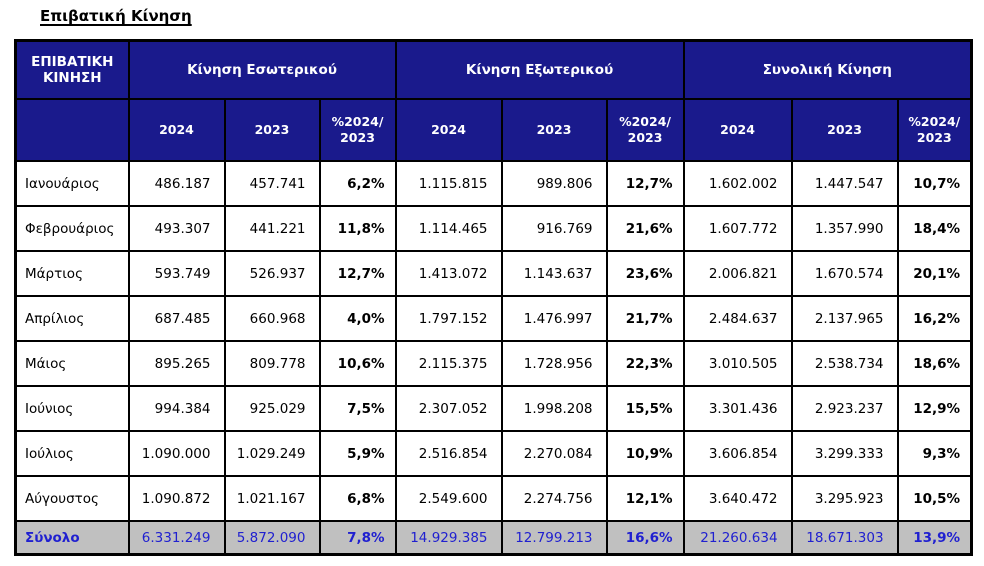 The width and height of the screenshot is (984, 566). I want to click on value-cell: 1.090.000, so click(176, 453).